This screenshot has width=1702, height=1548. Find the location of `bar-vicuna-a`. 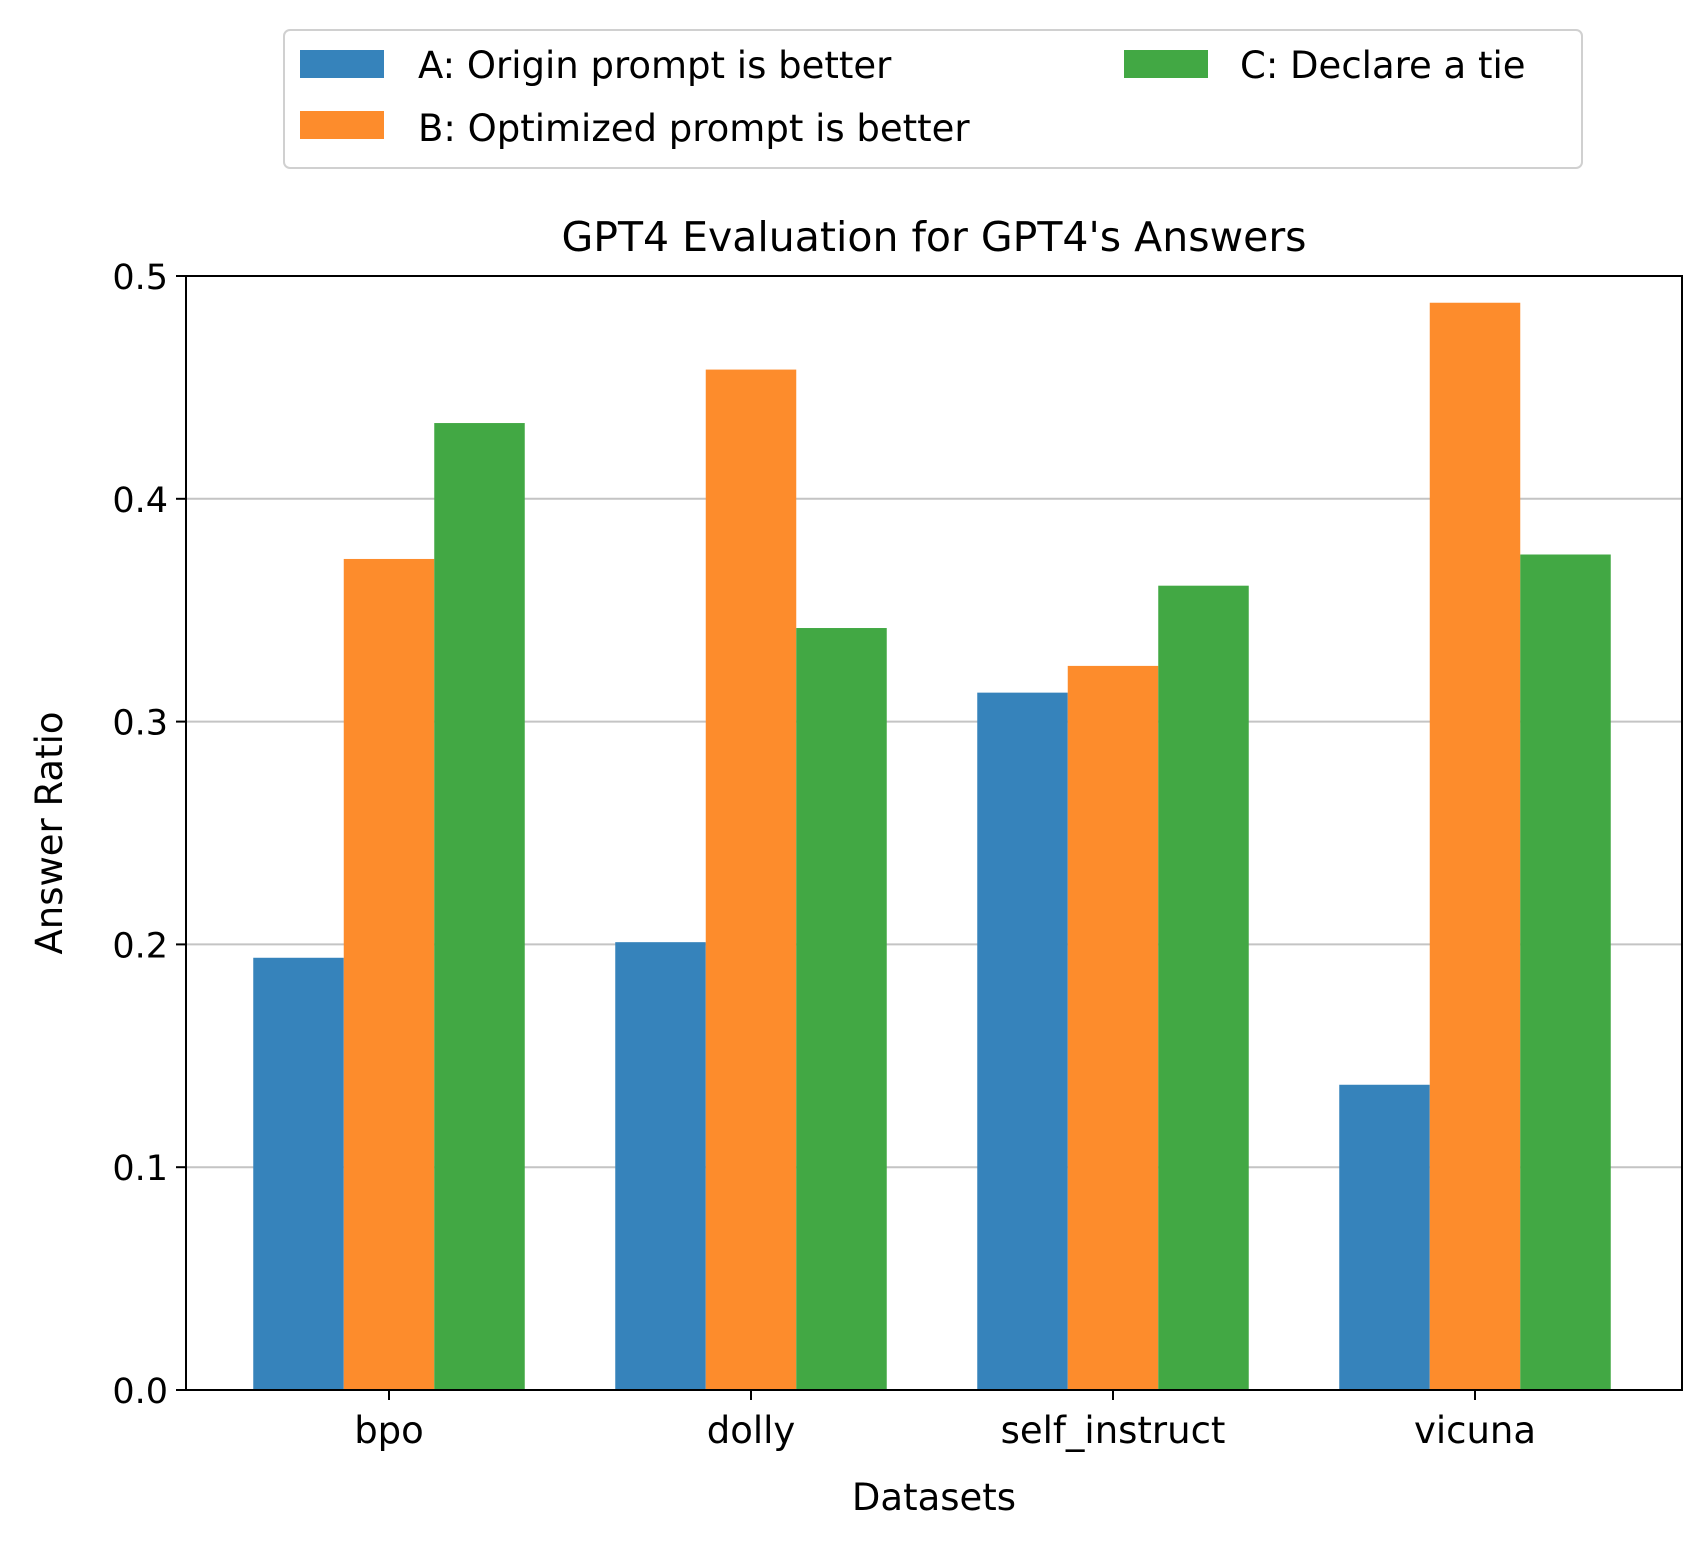

bar-vicuna-a is located at coordinates (1384, 1237).